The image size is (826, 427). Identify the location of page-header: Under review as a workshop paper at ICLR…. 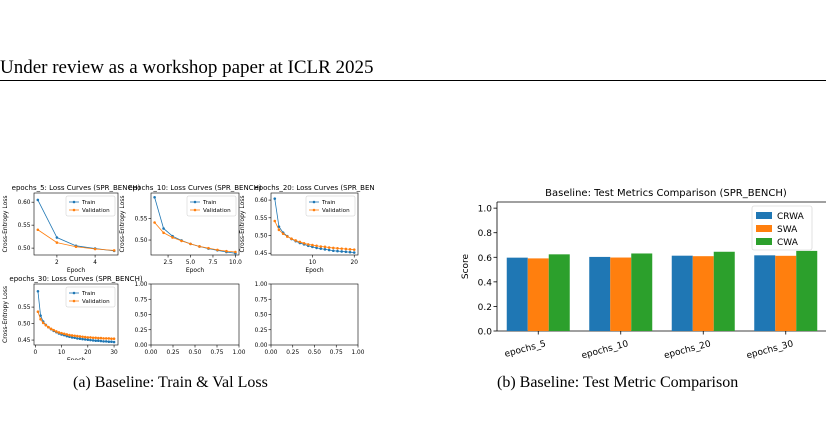
(187, 67).